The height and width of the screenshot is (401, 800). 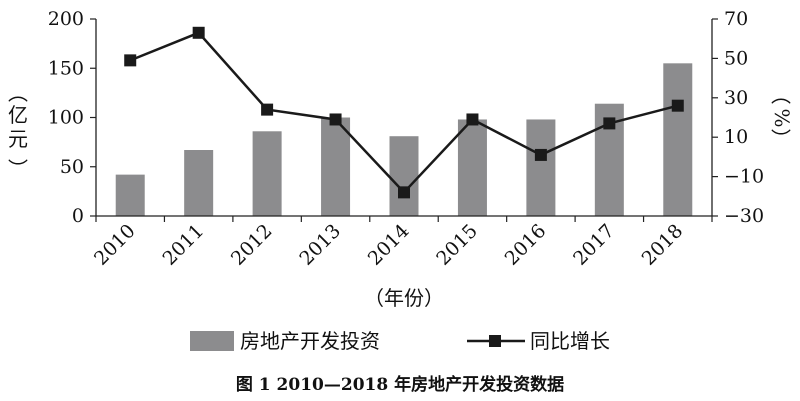 What do you see at coordinates (404, 192) in the screenshot?
I see `growth-marker-2014` at bounding box center [404, 192].